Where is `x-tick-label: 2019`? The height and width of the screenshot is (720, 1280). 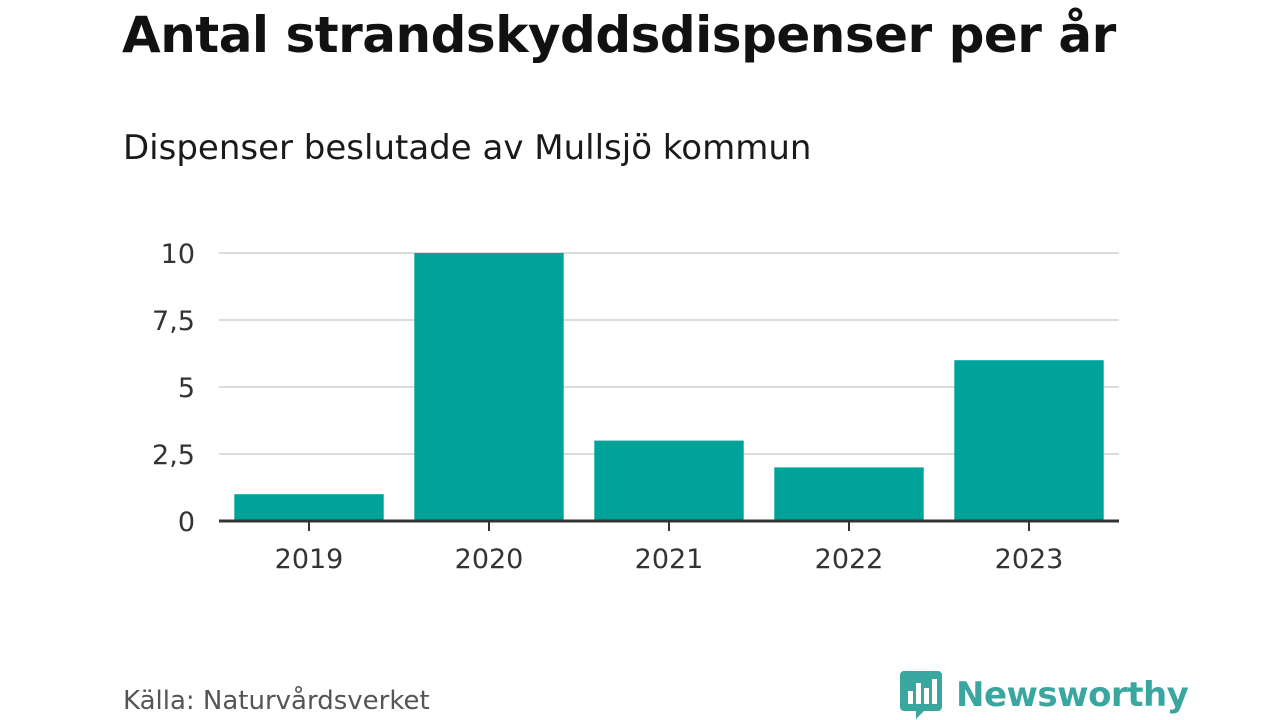
x-tick-label: 2019 is located at coordinates (309, 559).